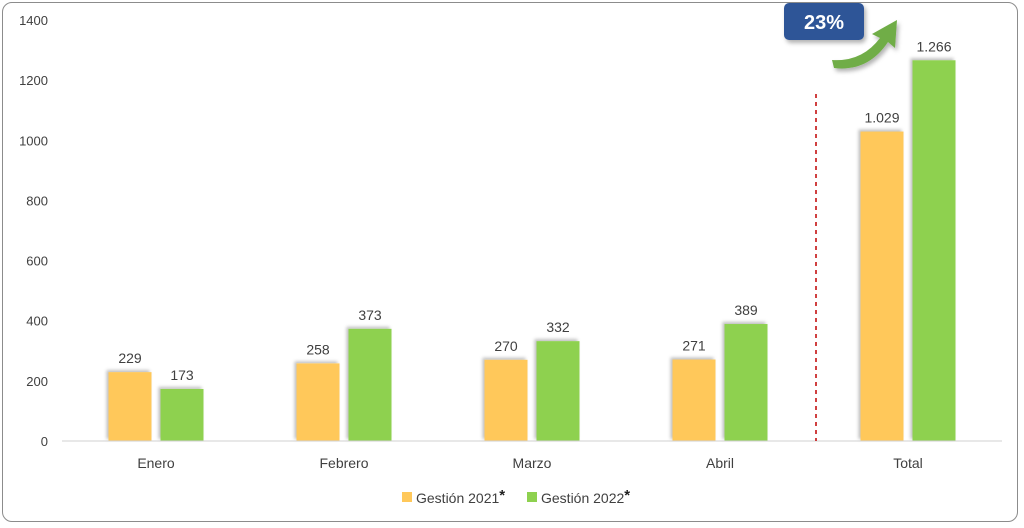  I want to click on growth-annotation: 23%, so click(840, 36).